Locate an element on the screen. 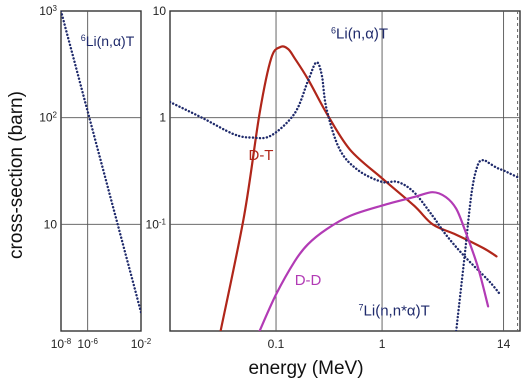 Image resolution: width=523 pixels, height=383 pixels. left-y-tick-label: 10² is located at coordinates (48, 117).